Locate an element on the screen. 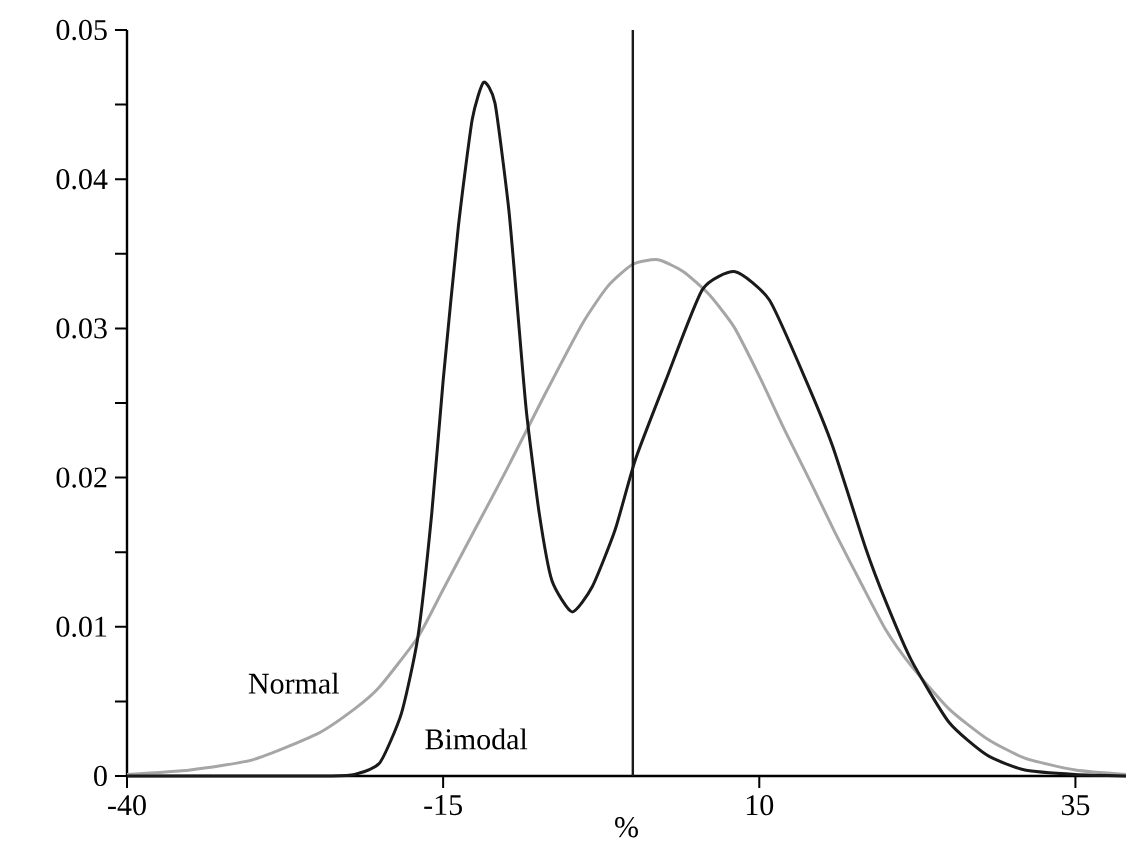  series-label: Normal is located at coordinates (293, 683).